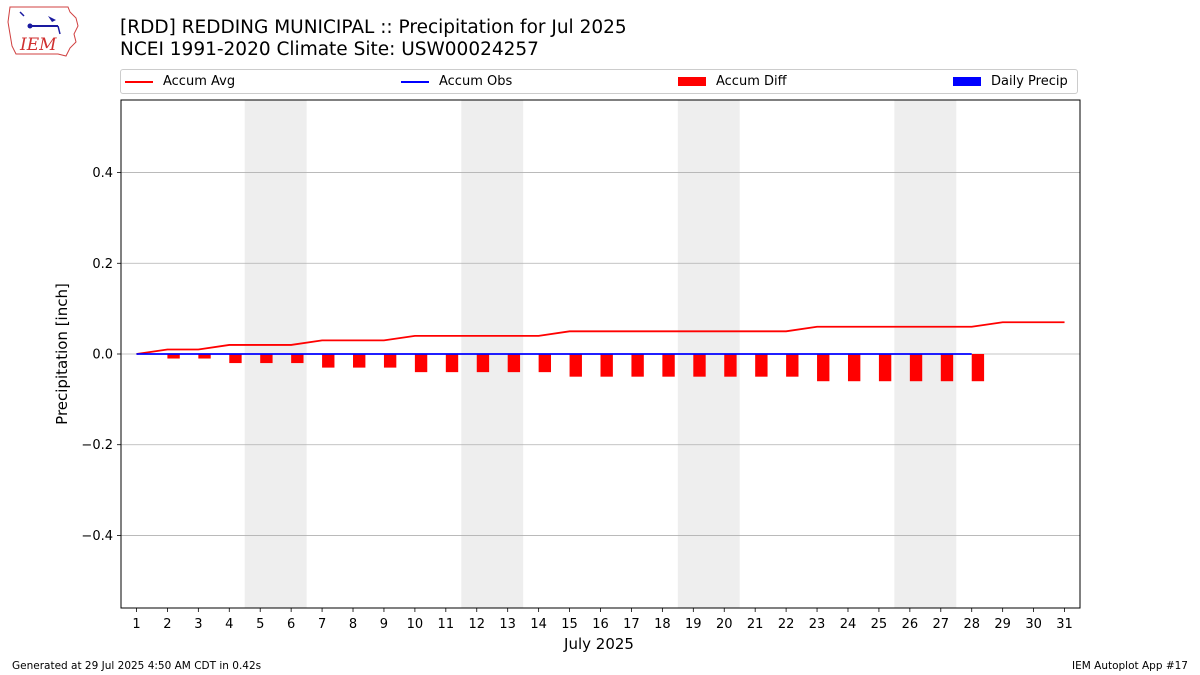 The height and width of the screenshot is (675, 1200). What do you see at coordinates (291, 624) in the screenshot?
I see `x-tick-label: 6` at bounding box center [291, 624].